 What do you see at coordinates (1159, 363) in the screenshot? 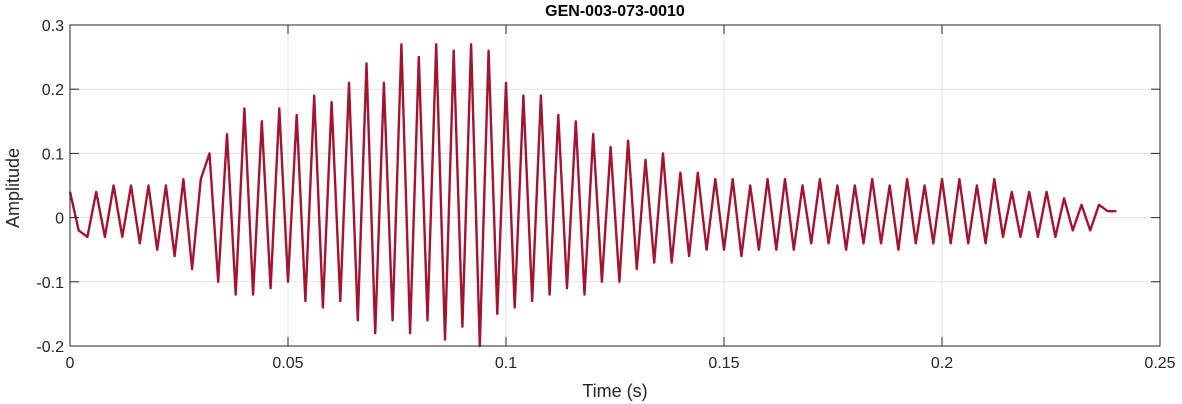
I see `x-tick-label: 0.25` at bounding box center [1159, 363].